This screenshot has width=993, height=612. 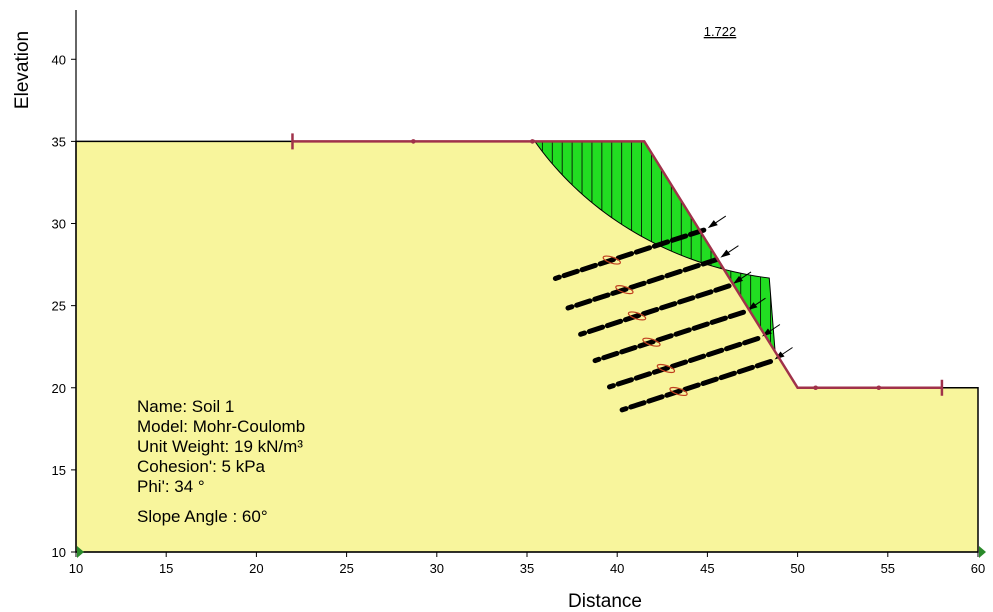 I want to click on y-tick-label: 10, so click(x=59, y=552).